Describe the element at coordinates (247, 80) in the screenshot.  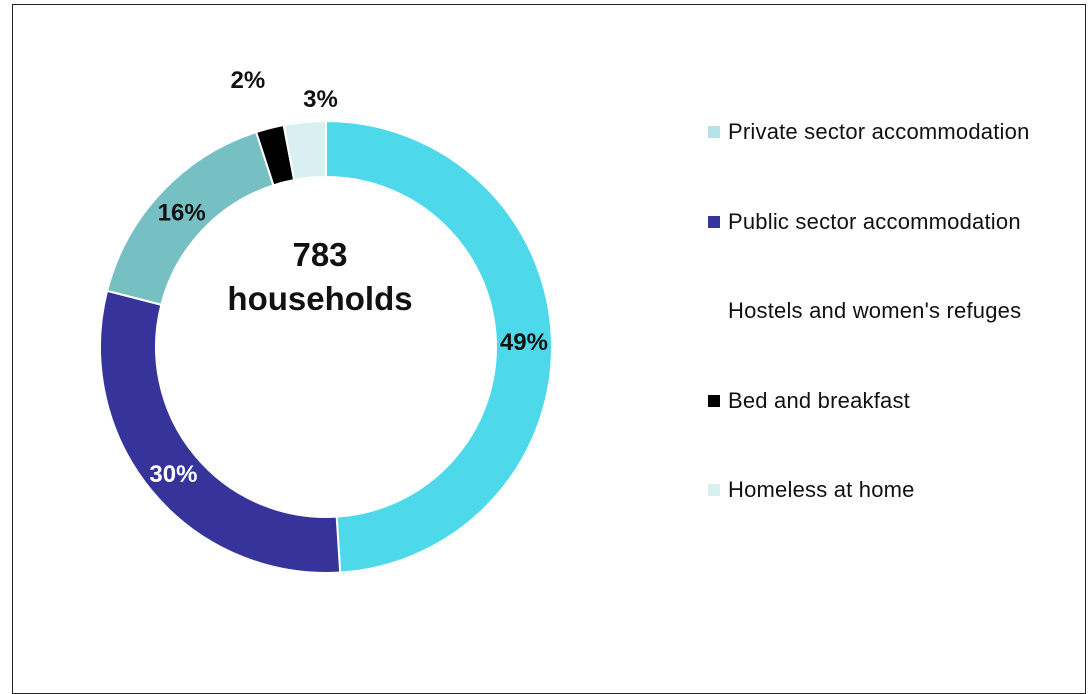
I see `slice-label-bed-and-breakfast: 2%` at that location.